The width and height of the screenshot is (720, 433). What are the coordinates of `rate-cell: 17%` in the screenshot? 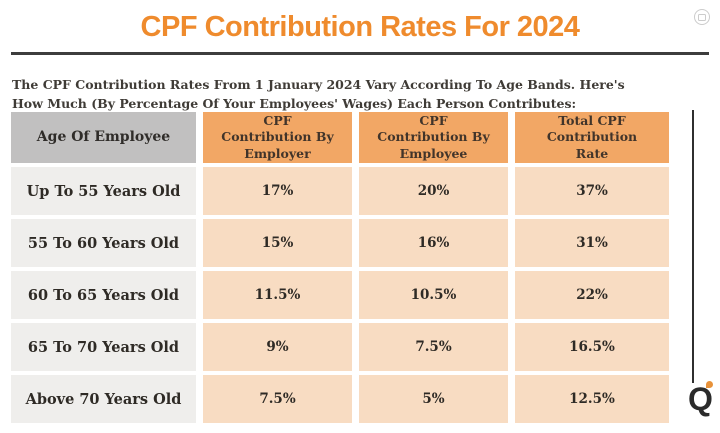 It's located at (277, 191).